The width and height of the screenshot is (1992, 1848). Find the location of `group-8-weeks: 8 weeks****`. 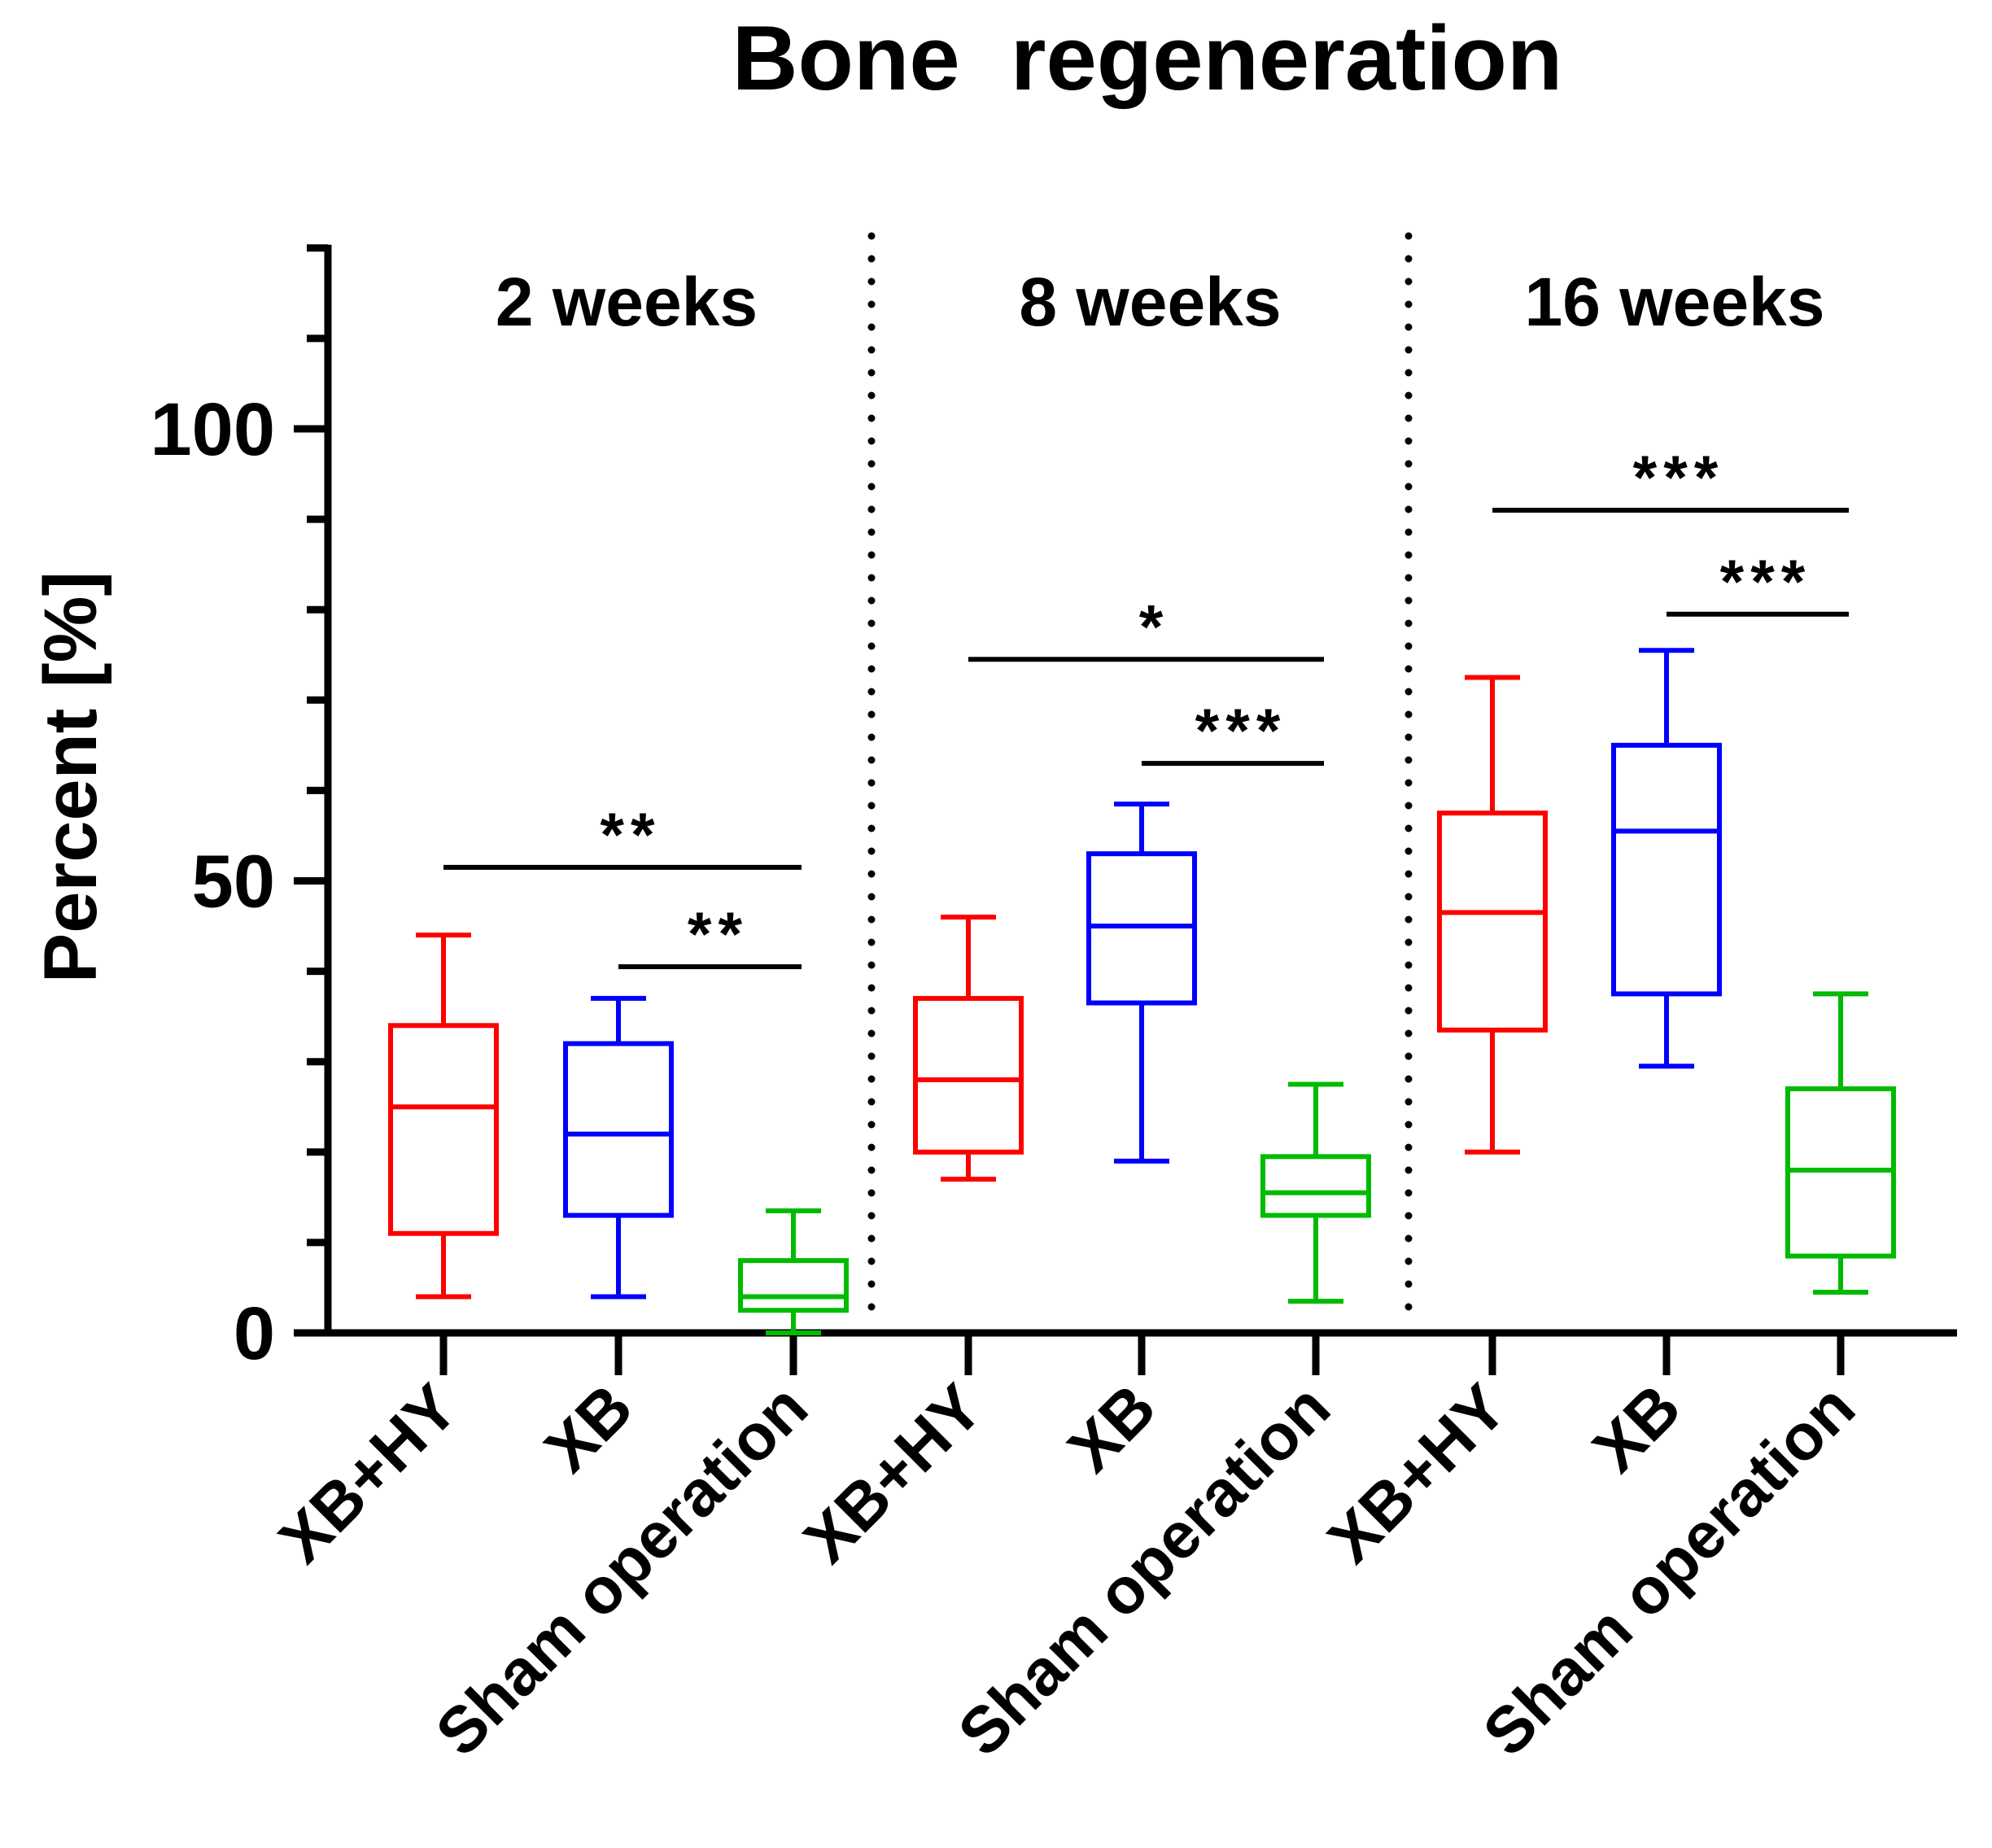

group-8-weeks: 8 weeks**** is located at coordinates (1142, 784).